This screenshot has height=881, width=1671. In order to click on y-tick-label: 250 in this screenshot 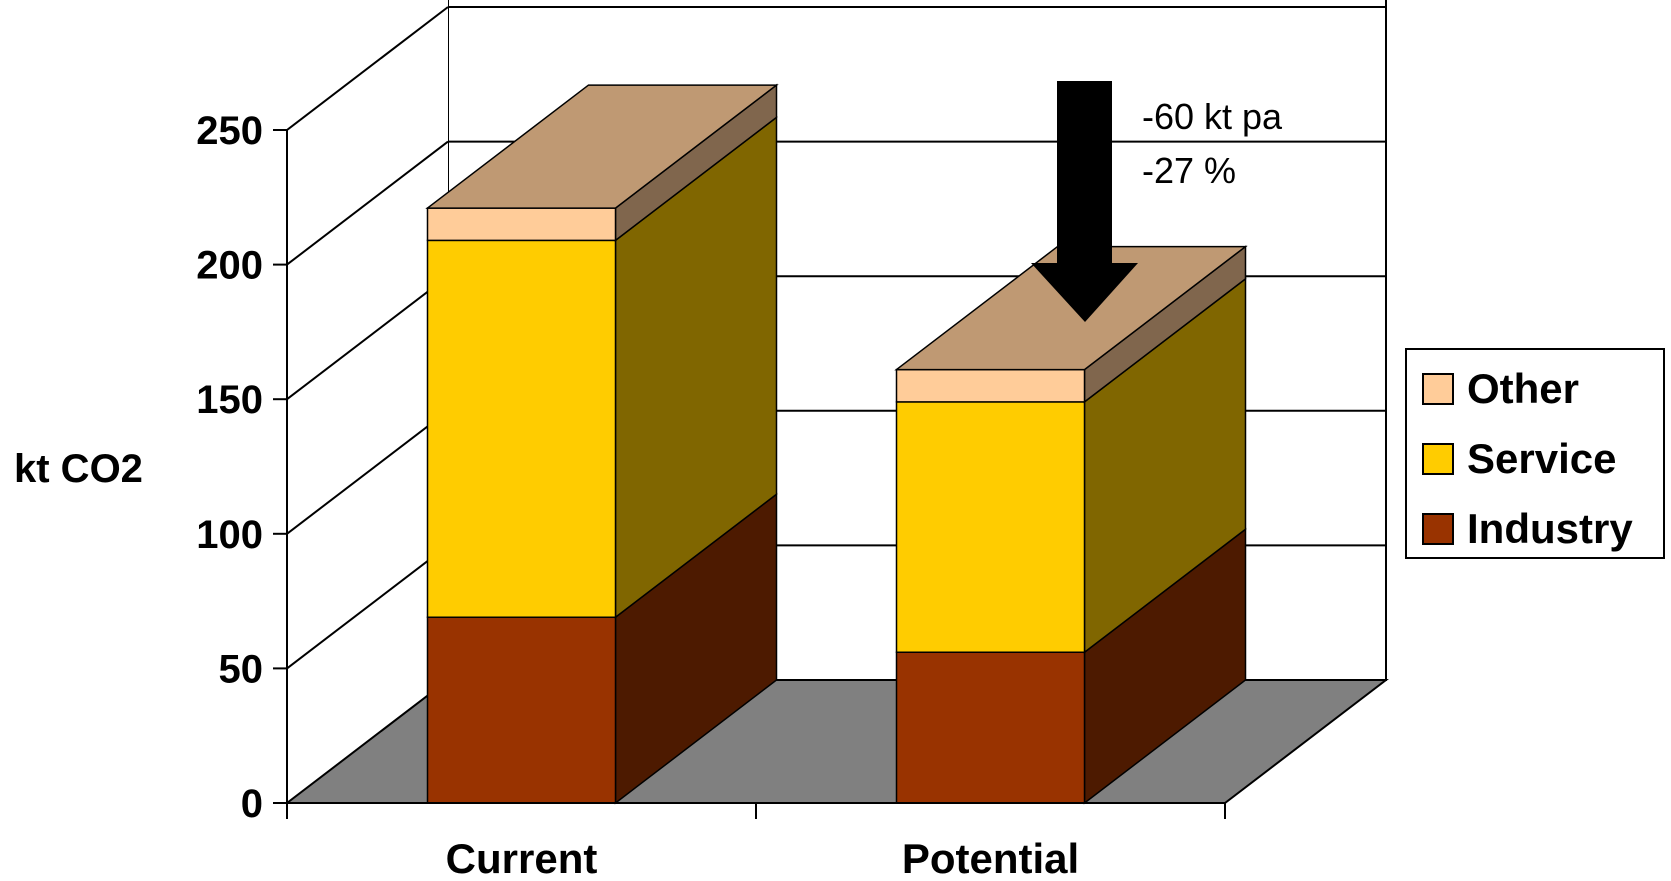, I will do `click(229, 131)`.